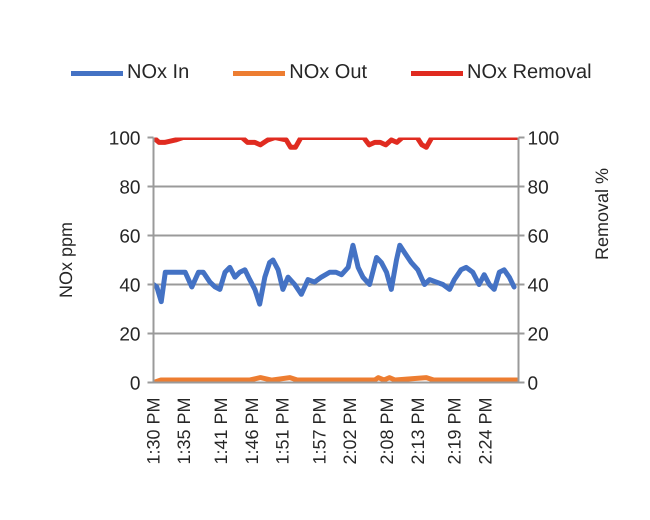  I want to click on x-tick-label: 2:02 PM, so click(350, 431).